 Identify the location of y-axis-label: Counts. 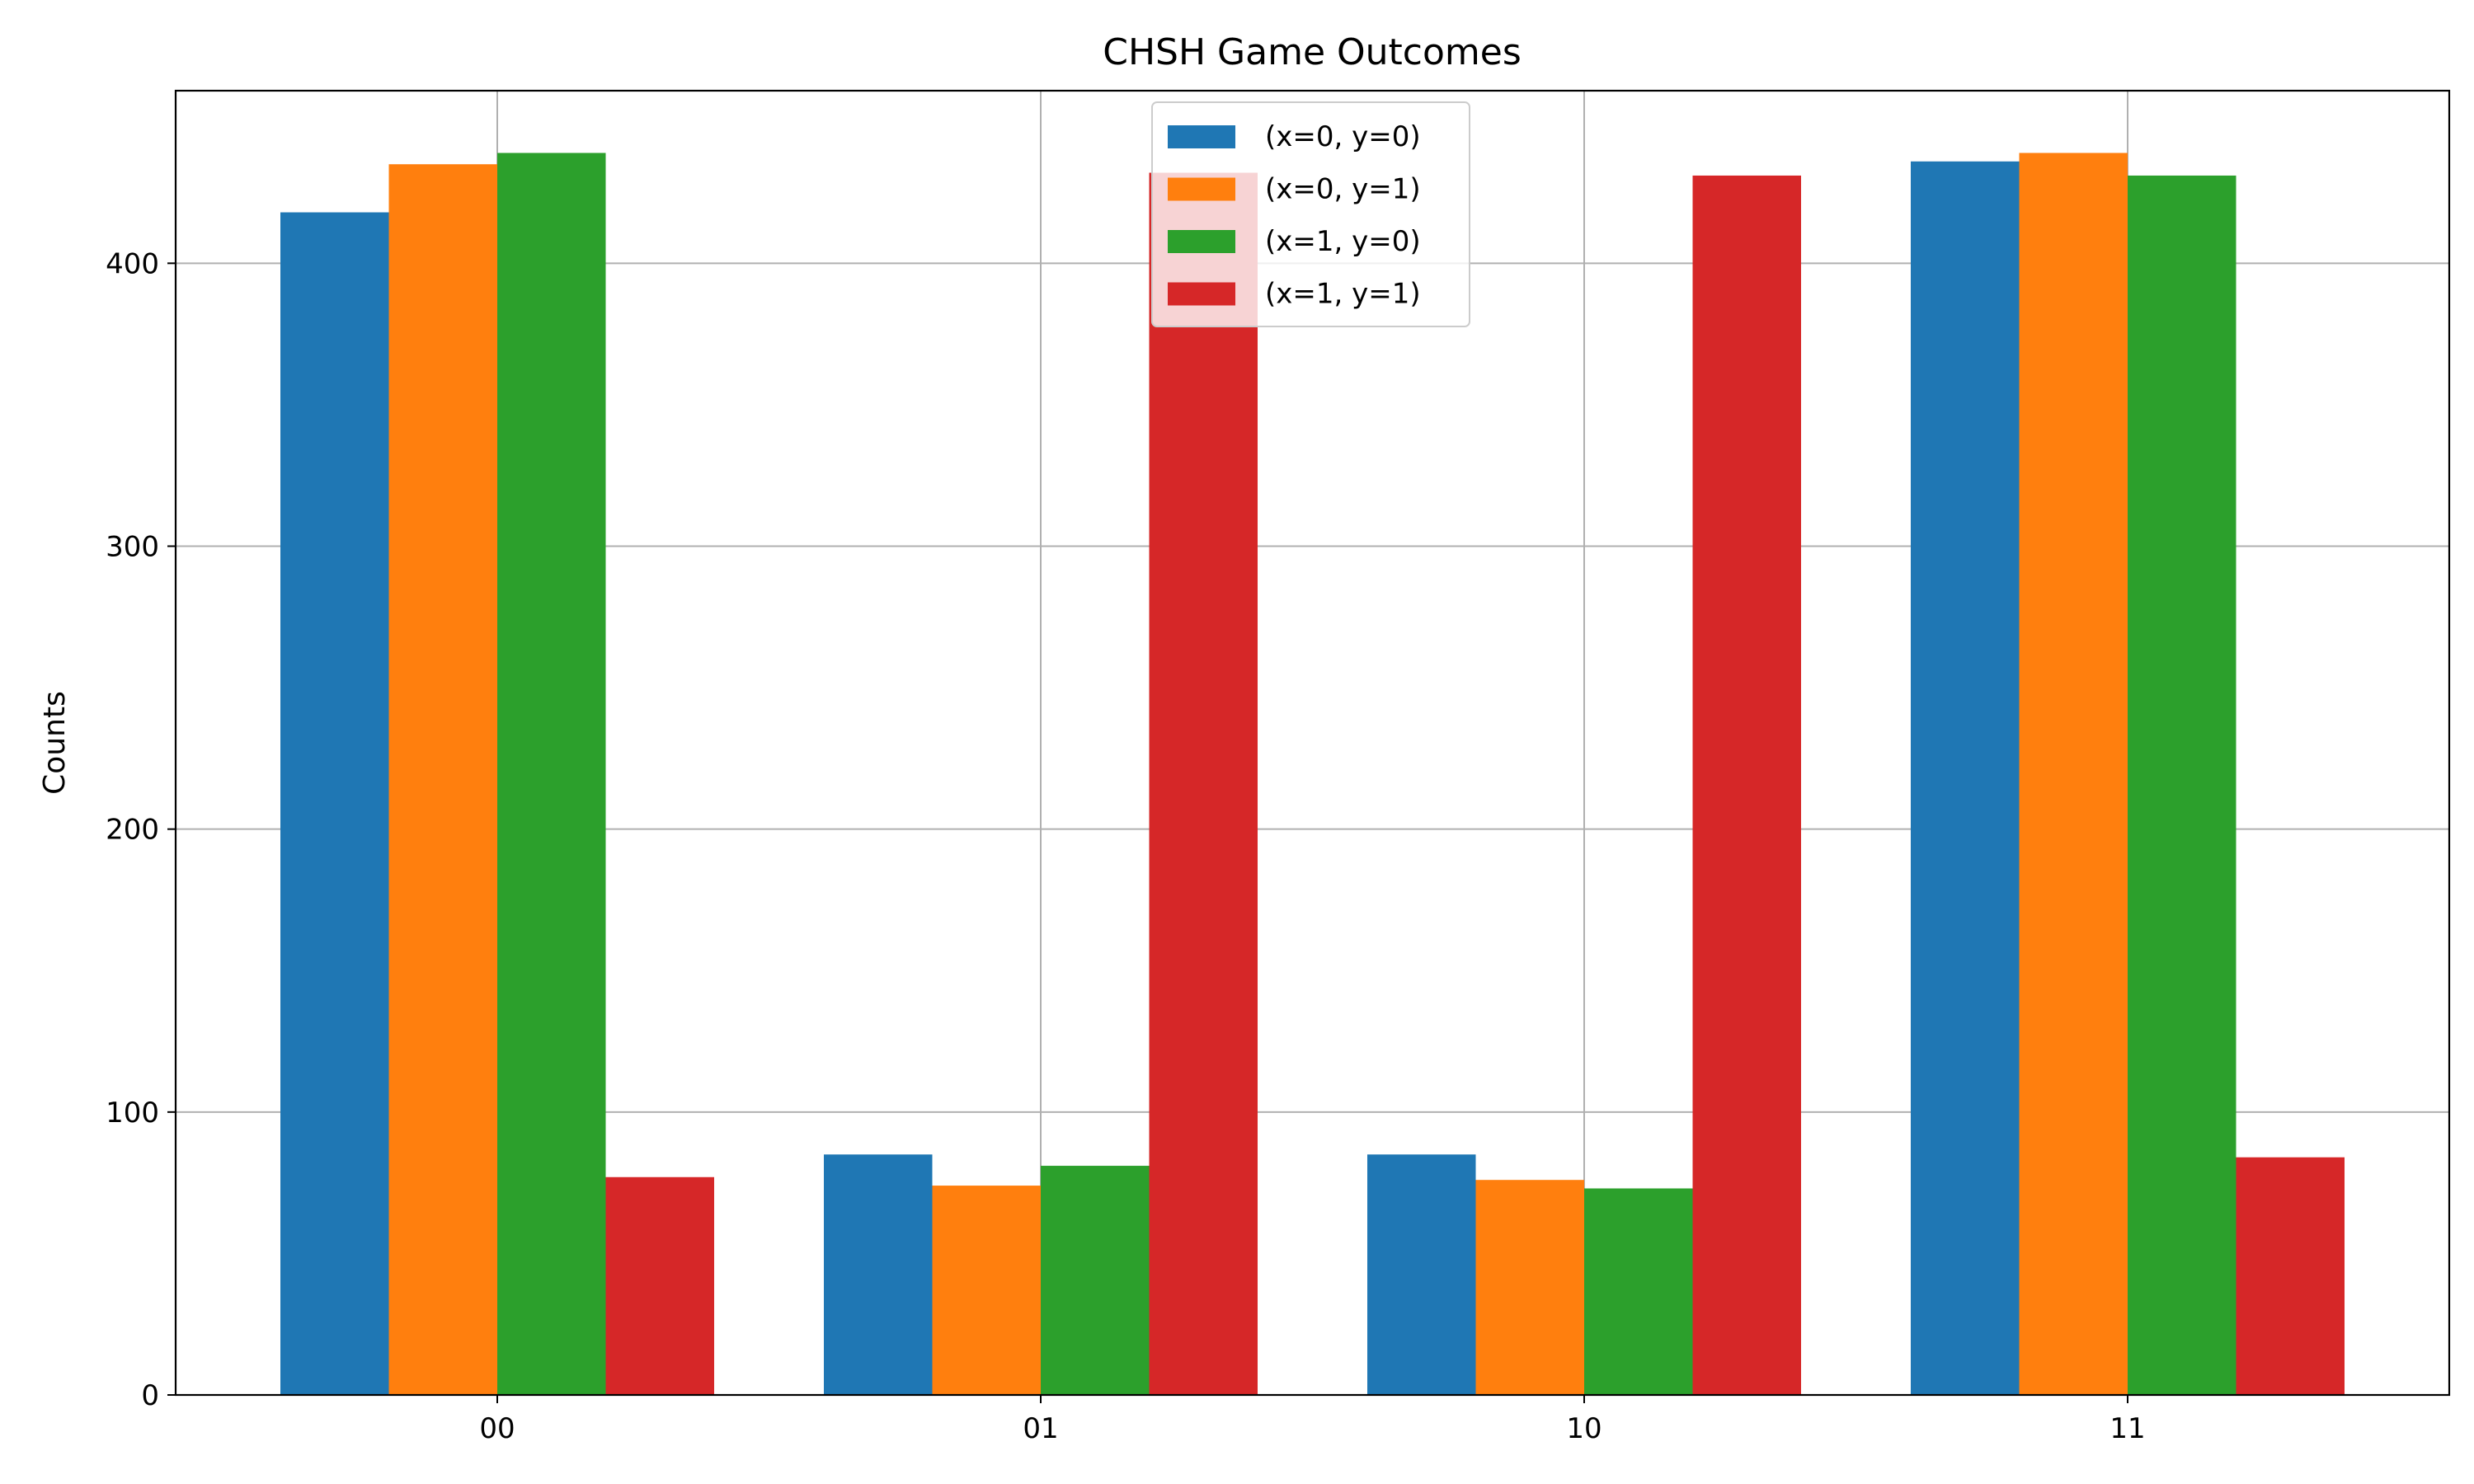
(55, 743).